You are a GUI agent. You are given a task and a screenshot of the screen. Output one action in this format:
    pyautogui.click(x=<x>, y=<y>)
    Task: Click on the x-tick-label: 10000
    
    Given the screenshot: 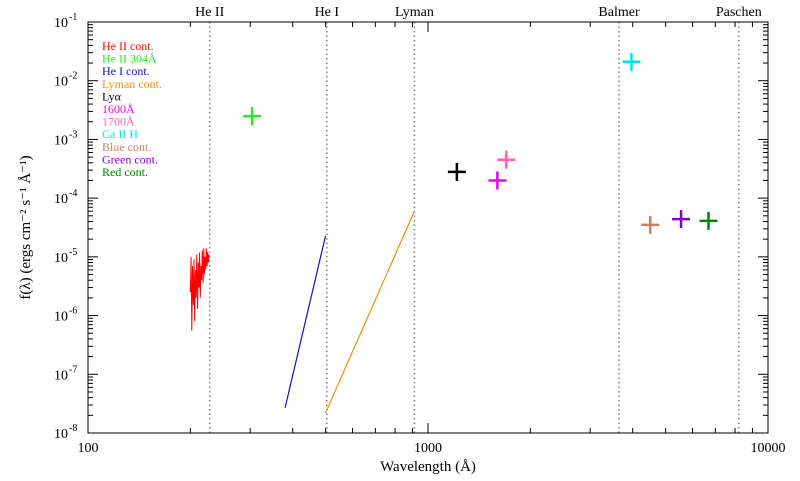 What is the action you would take?
    pyautogui.click(x=768, y=448)
    